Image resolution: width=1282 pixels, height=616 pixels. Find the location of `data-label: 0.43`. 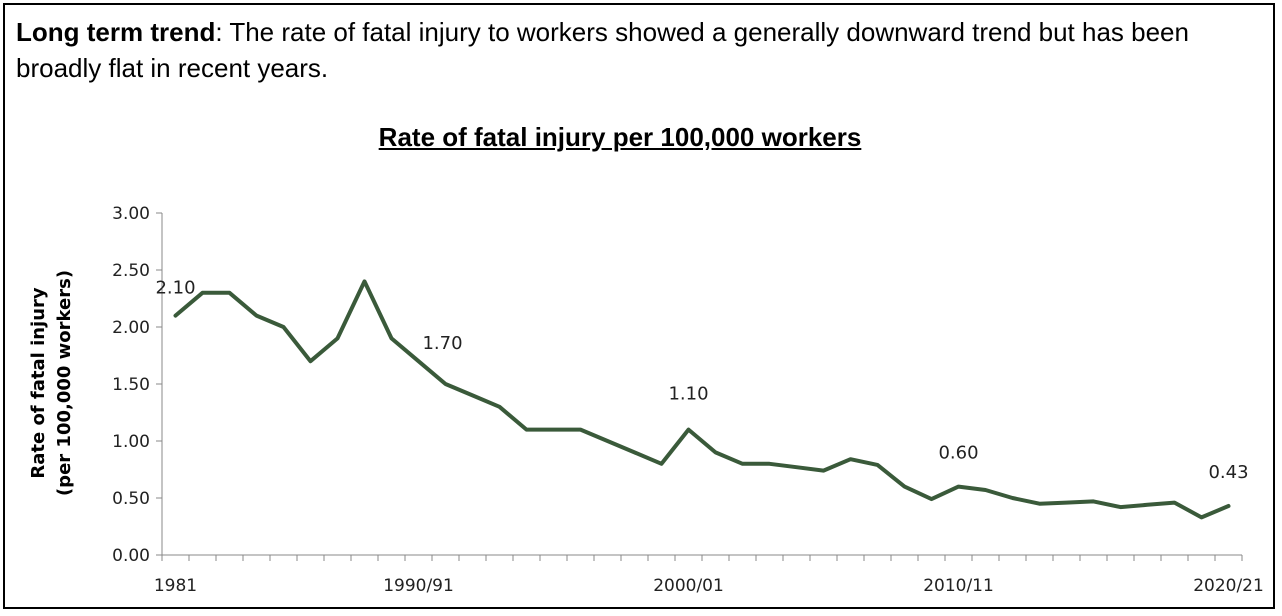

data-label: 0.43 is located at coordinates (1228, 472).